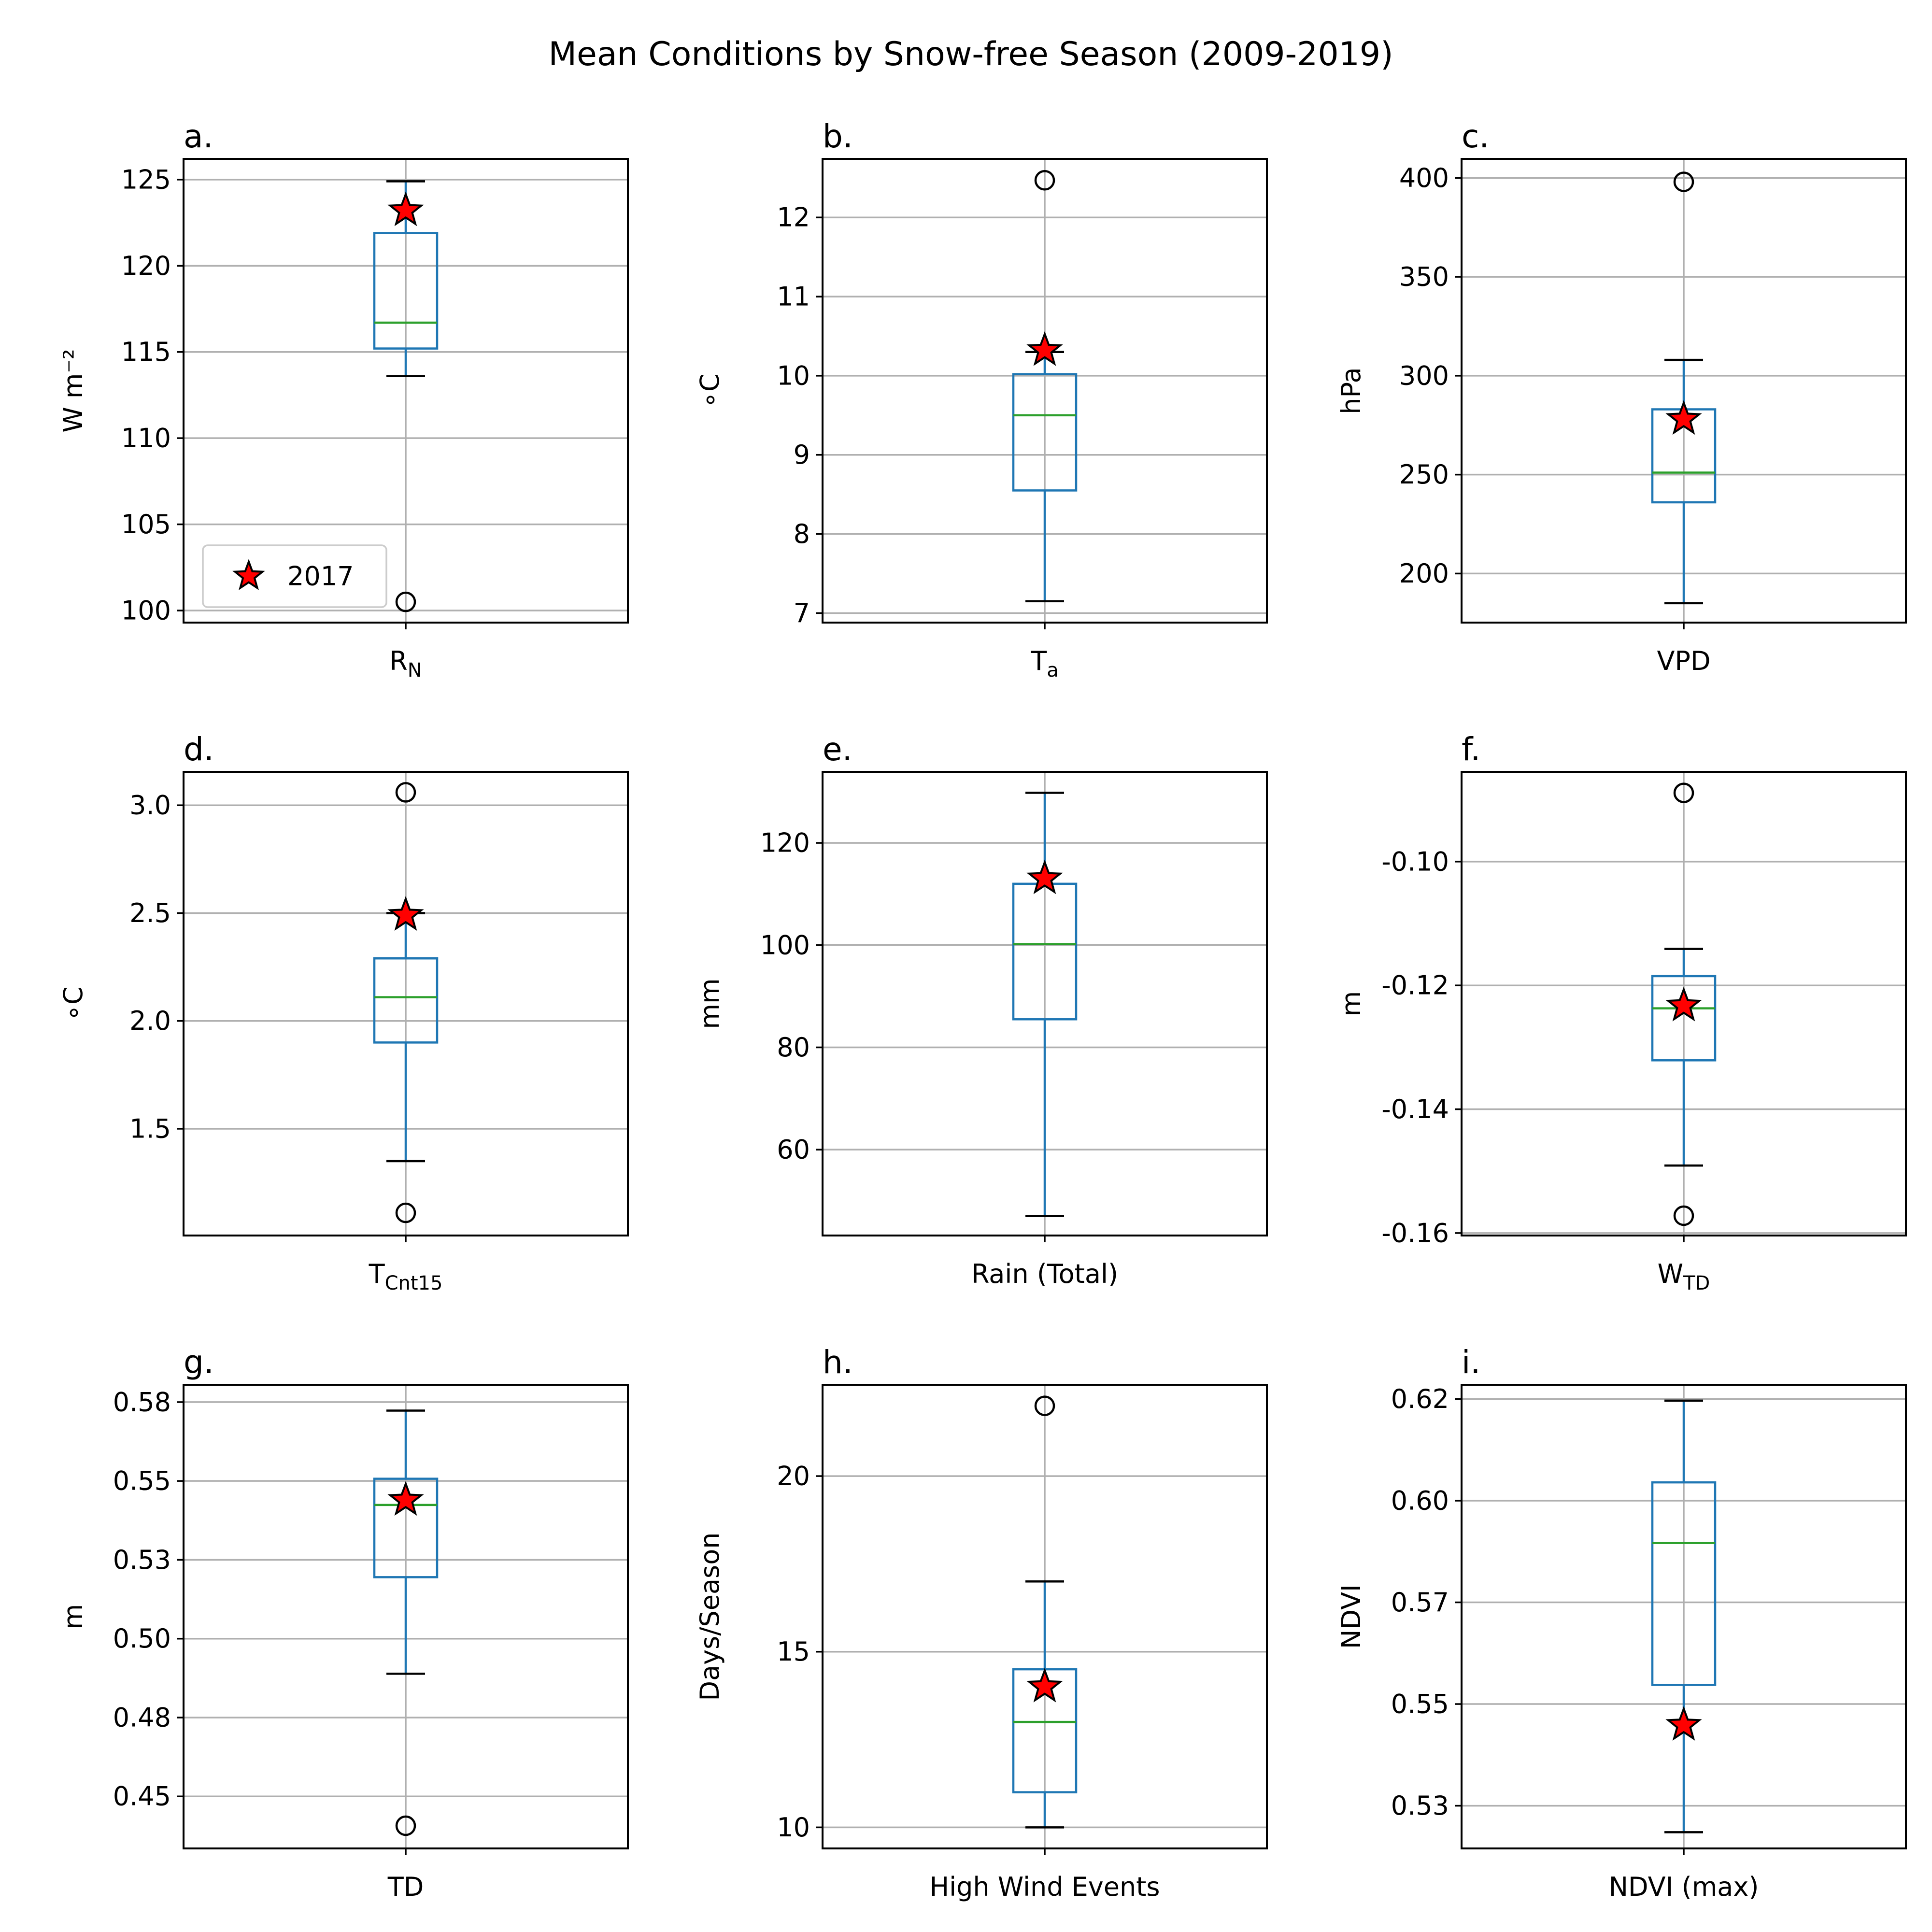 The height and width of the screenshot is (1932, 1932). What do you see at coordinates (199, 749) in the screenshot?
I see `panel-label: d.` at bounding box center [199, 749].